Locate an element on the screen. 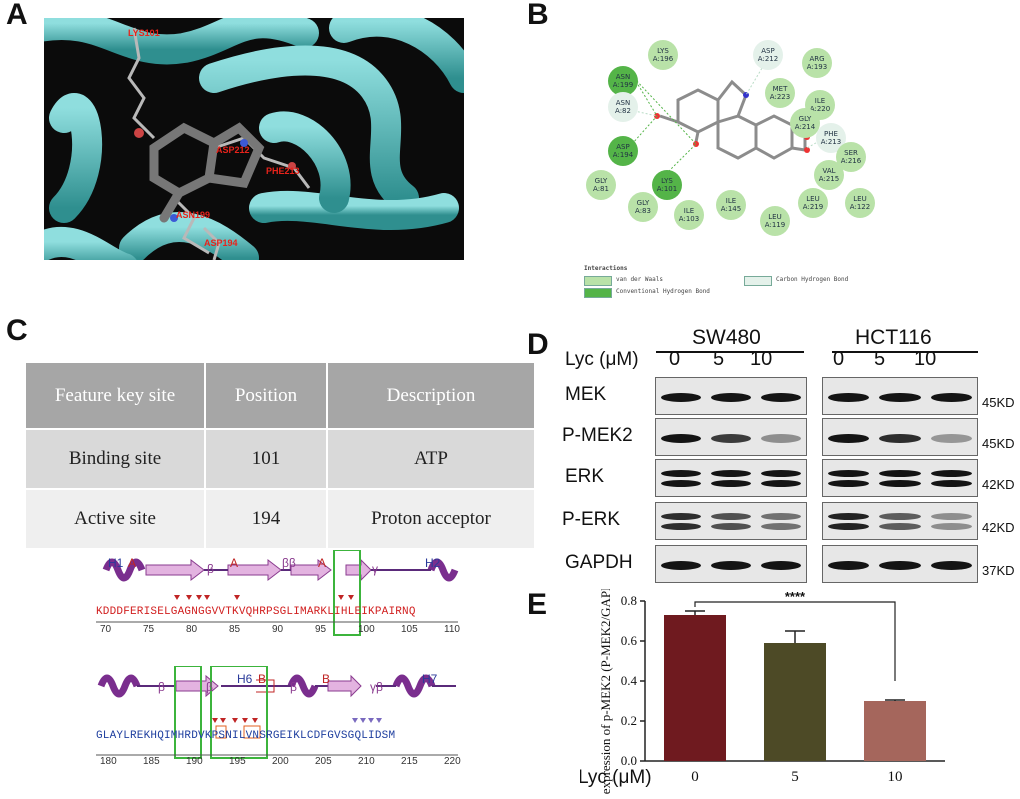 The width and height of the screenshot is (1020, 799). x-tick-label: 10 is located at coordinates (895, 777).